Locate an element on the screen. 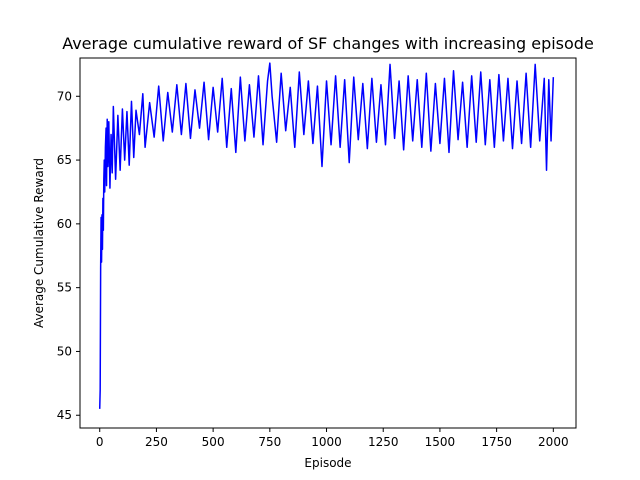 The width and height of the screenshot is (640, 480). y-tick-label: 45 is located at coordinates (64, 415).